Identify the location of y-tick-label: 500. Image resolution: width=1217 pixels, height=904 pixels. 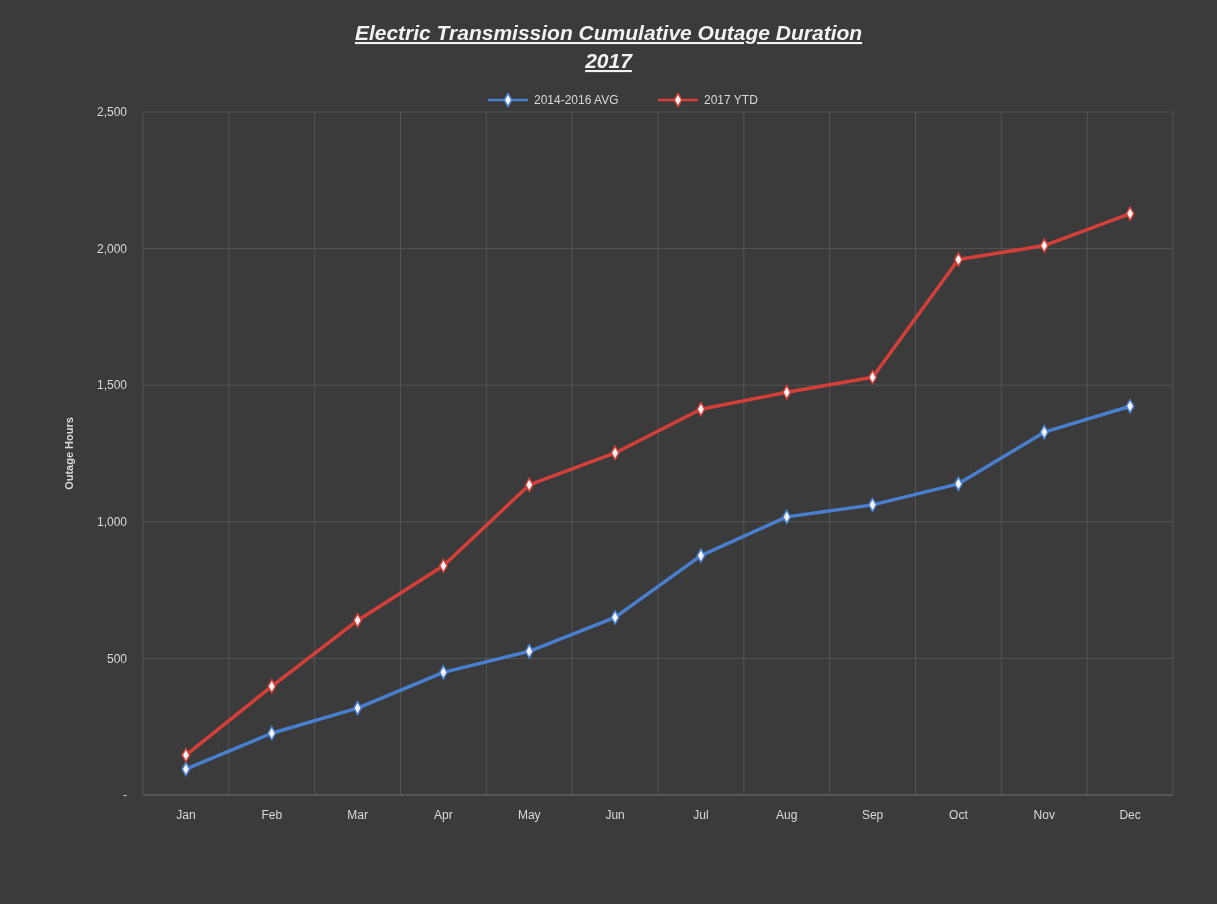
(117, 658).